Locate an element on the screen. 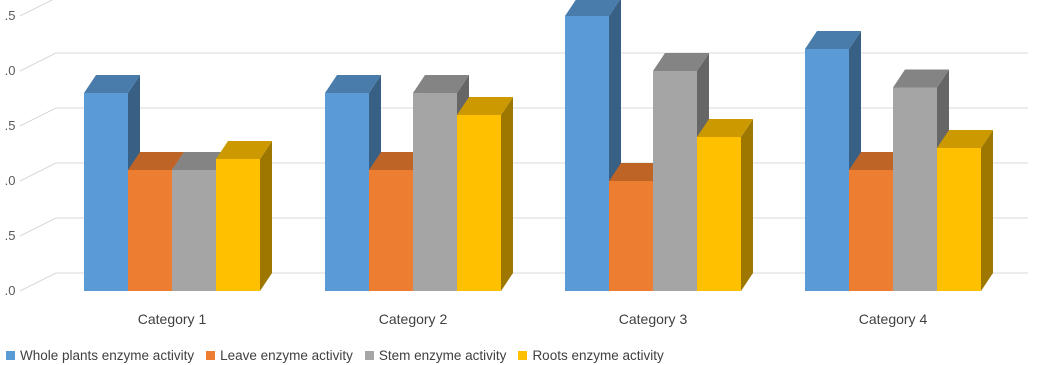 Image resolution: width=1041 pixels, height=365 pixels. y-axis-ticks: .0 .5 .0 .5 .0 .5 is located at coordinates (10, 153).